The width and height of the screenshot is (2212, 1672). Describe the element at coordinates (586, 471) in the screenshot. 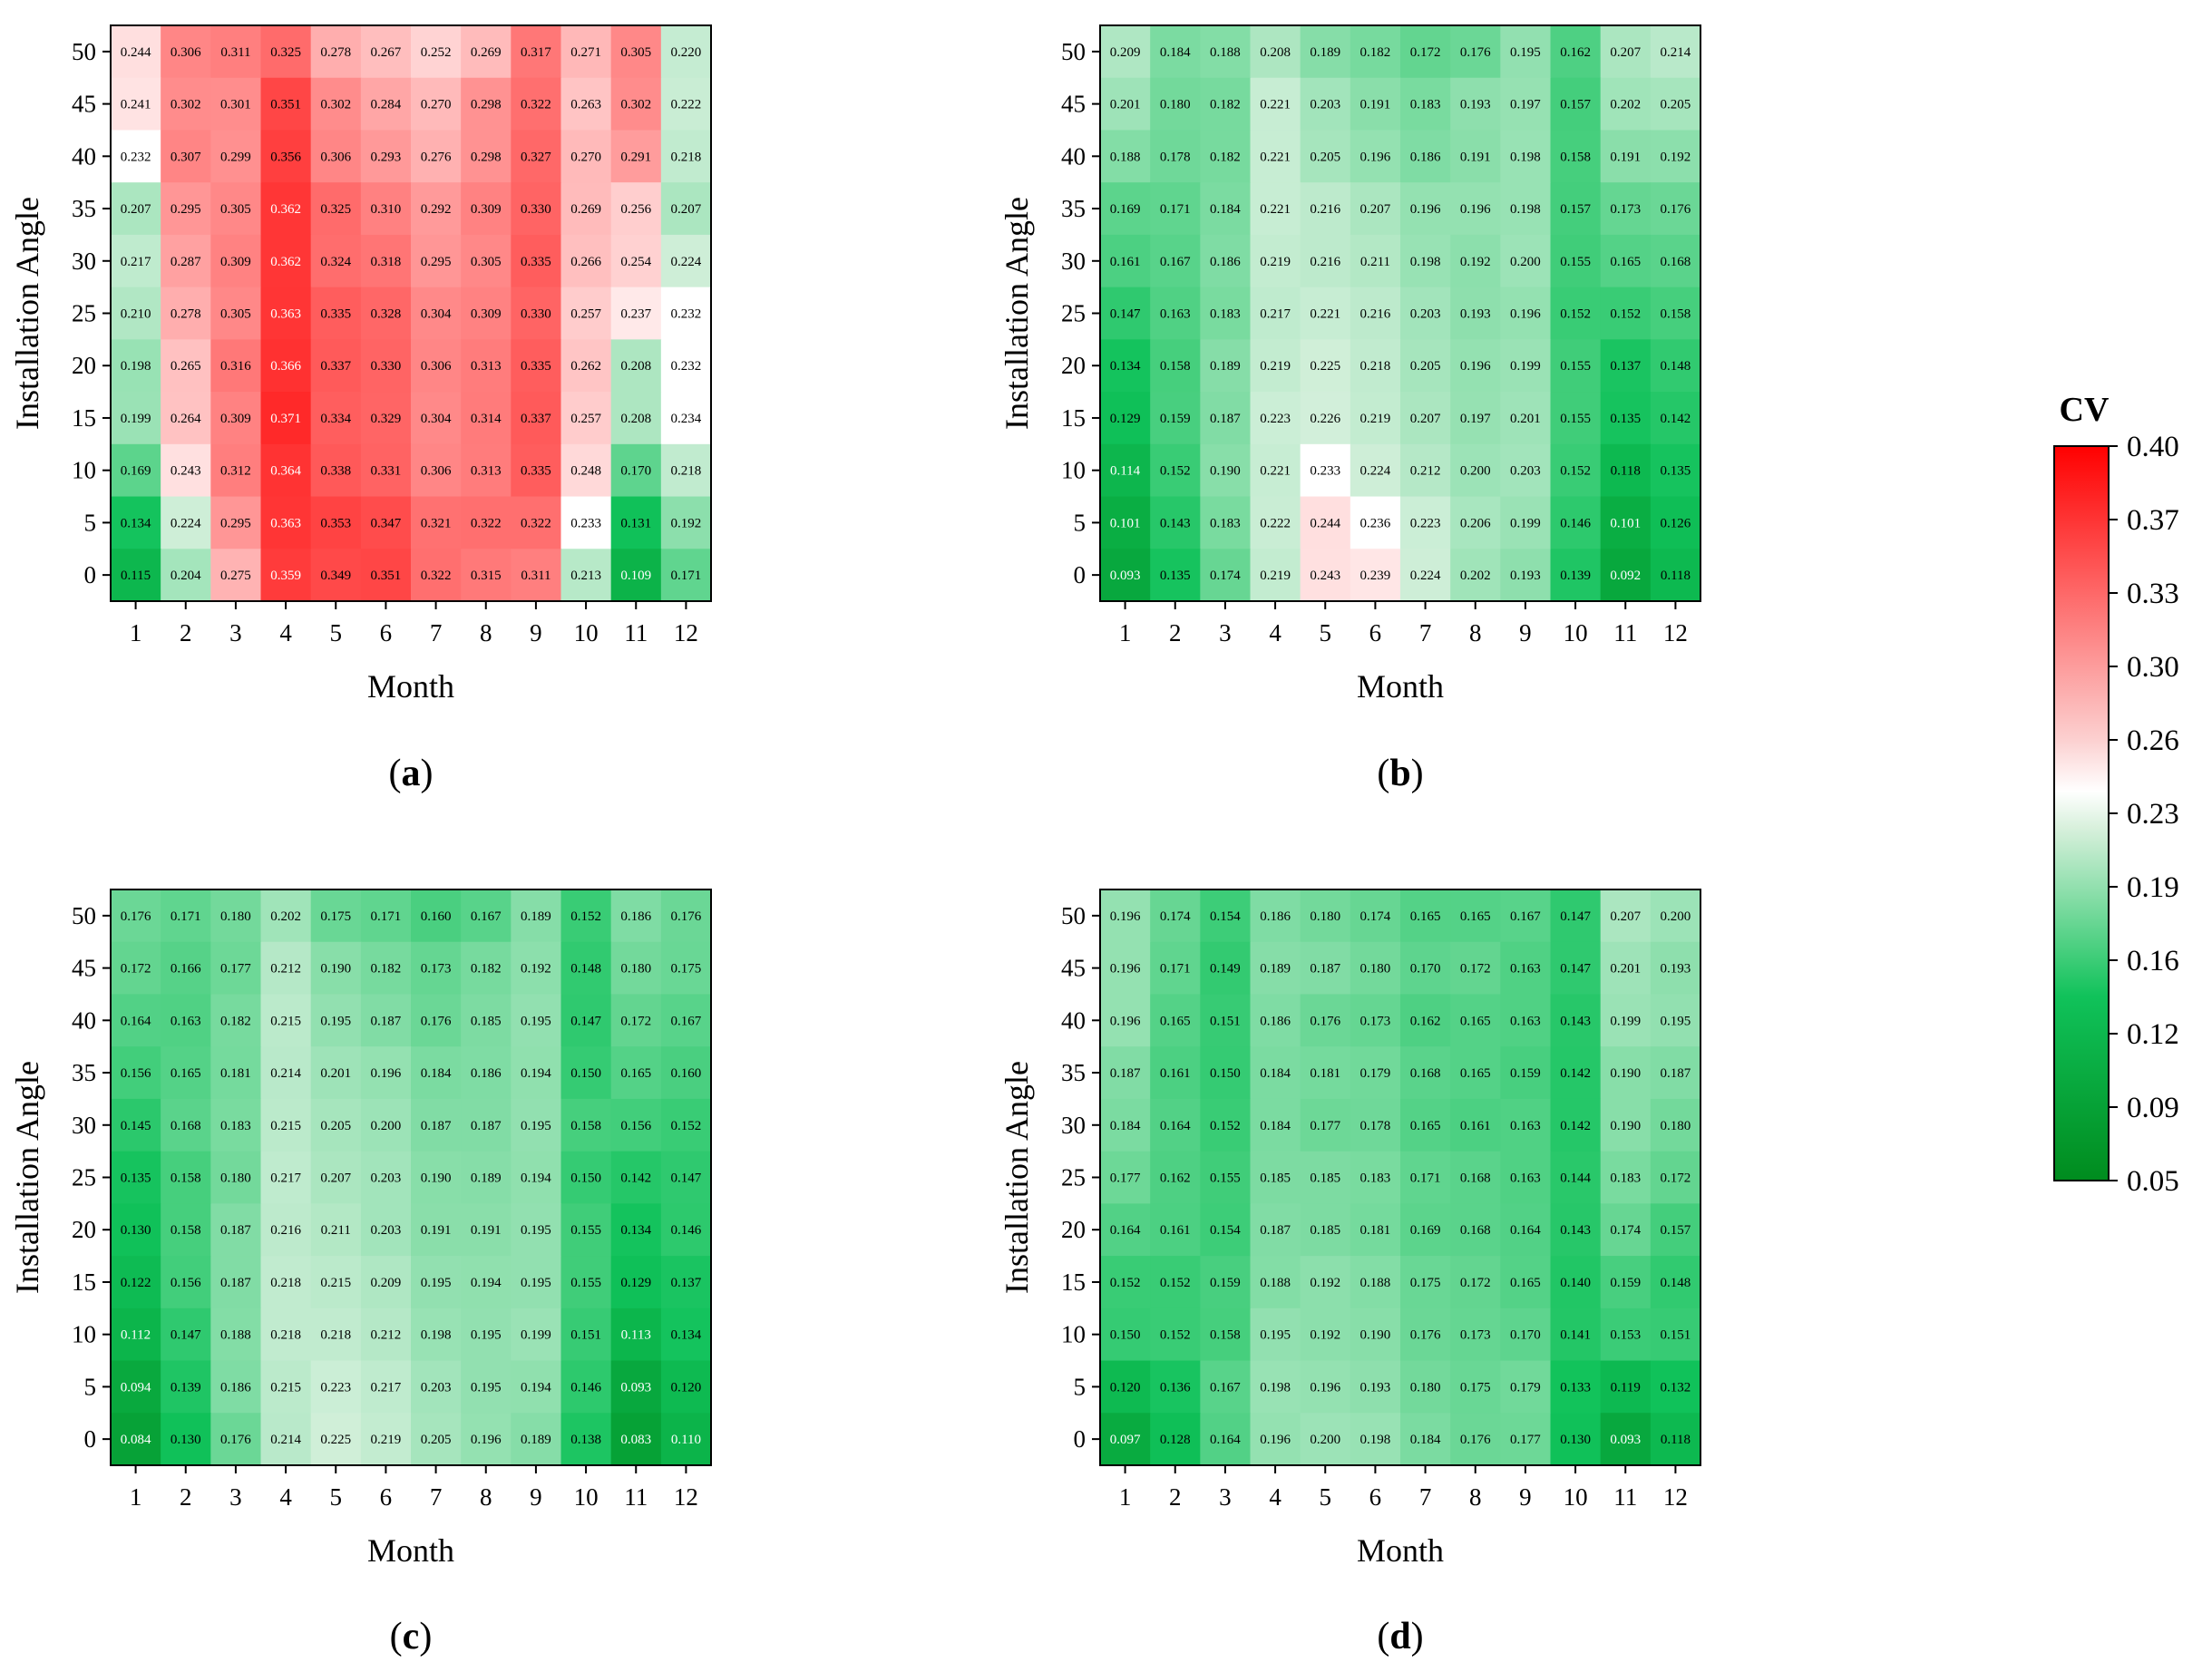

I see `cell-value-label: 0.248` at that location.